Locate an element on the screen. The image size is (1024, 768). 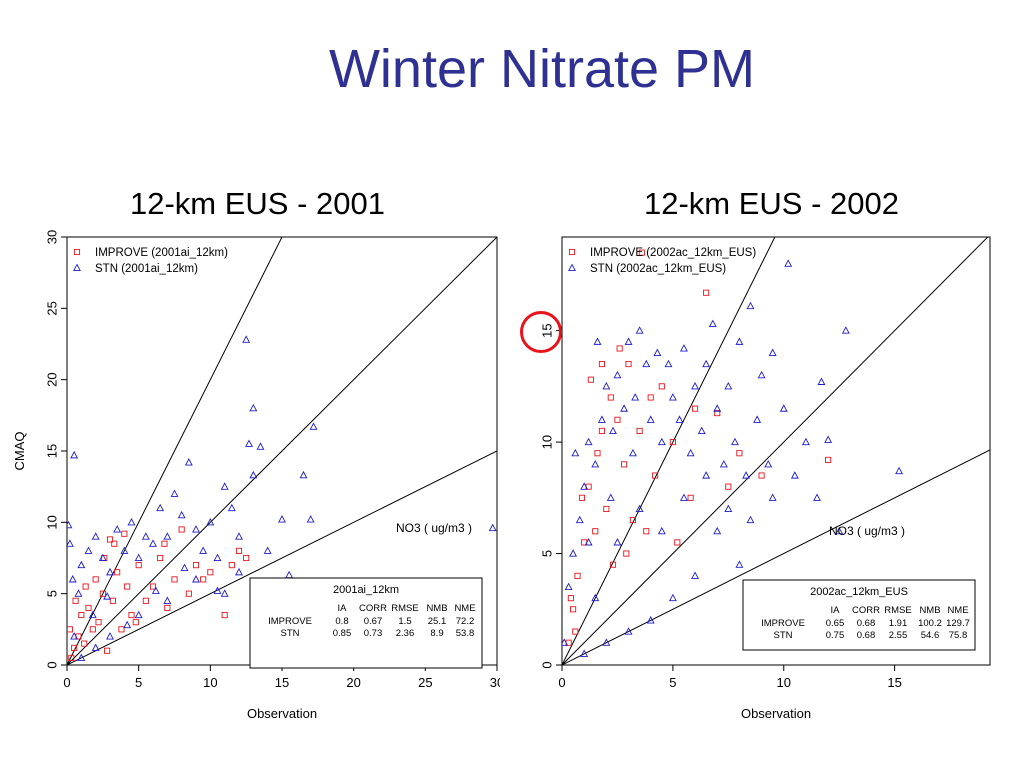
x-tick-label: 30 is located at coordinates (495, 682).